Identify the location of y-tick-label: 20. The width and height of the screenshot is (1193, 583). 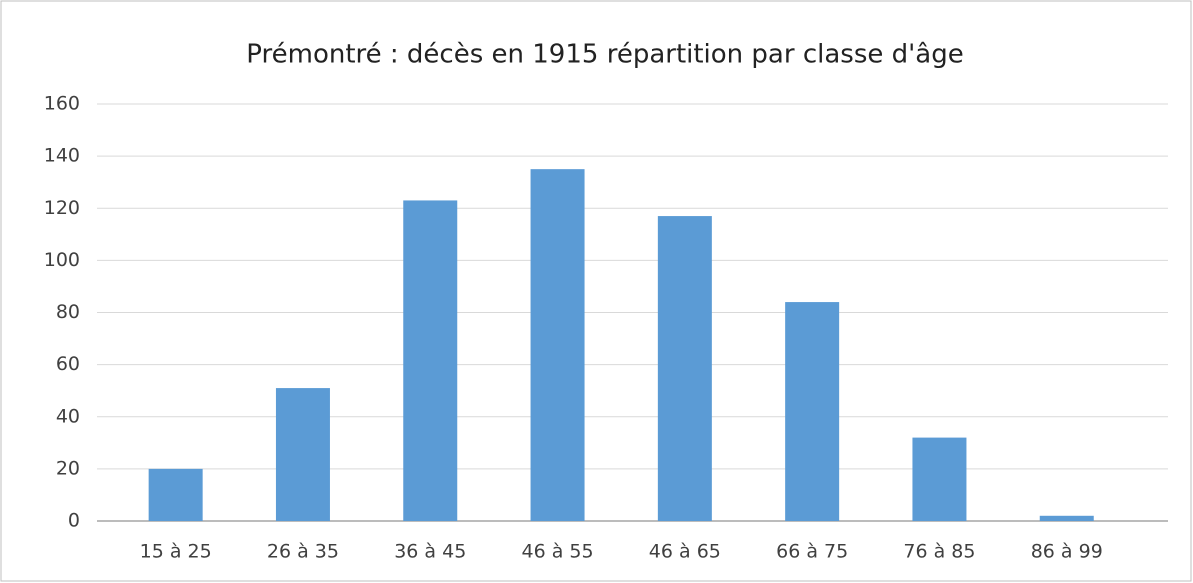
(68, 468).